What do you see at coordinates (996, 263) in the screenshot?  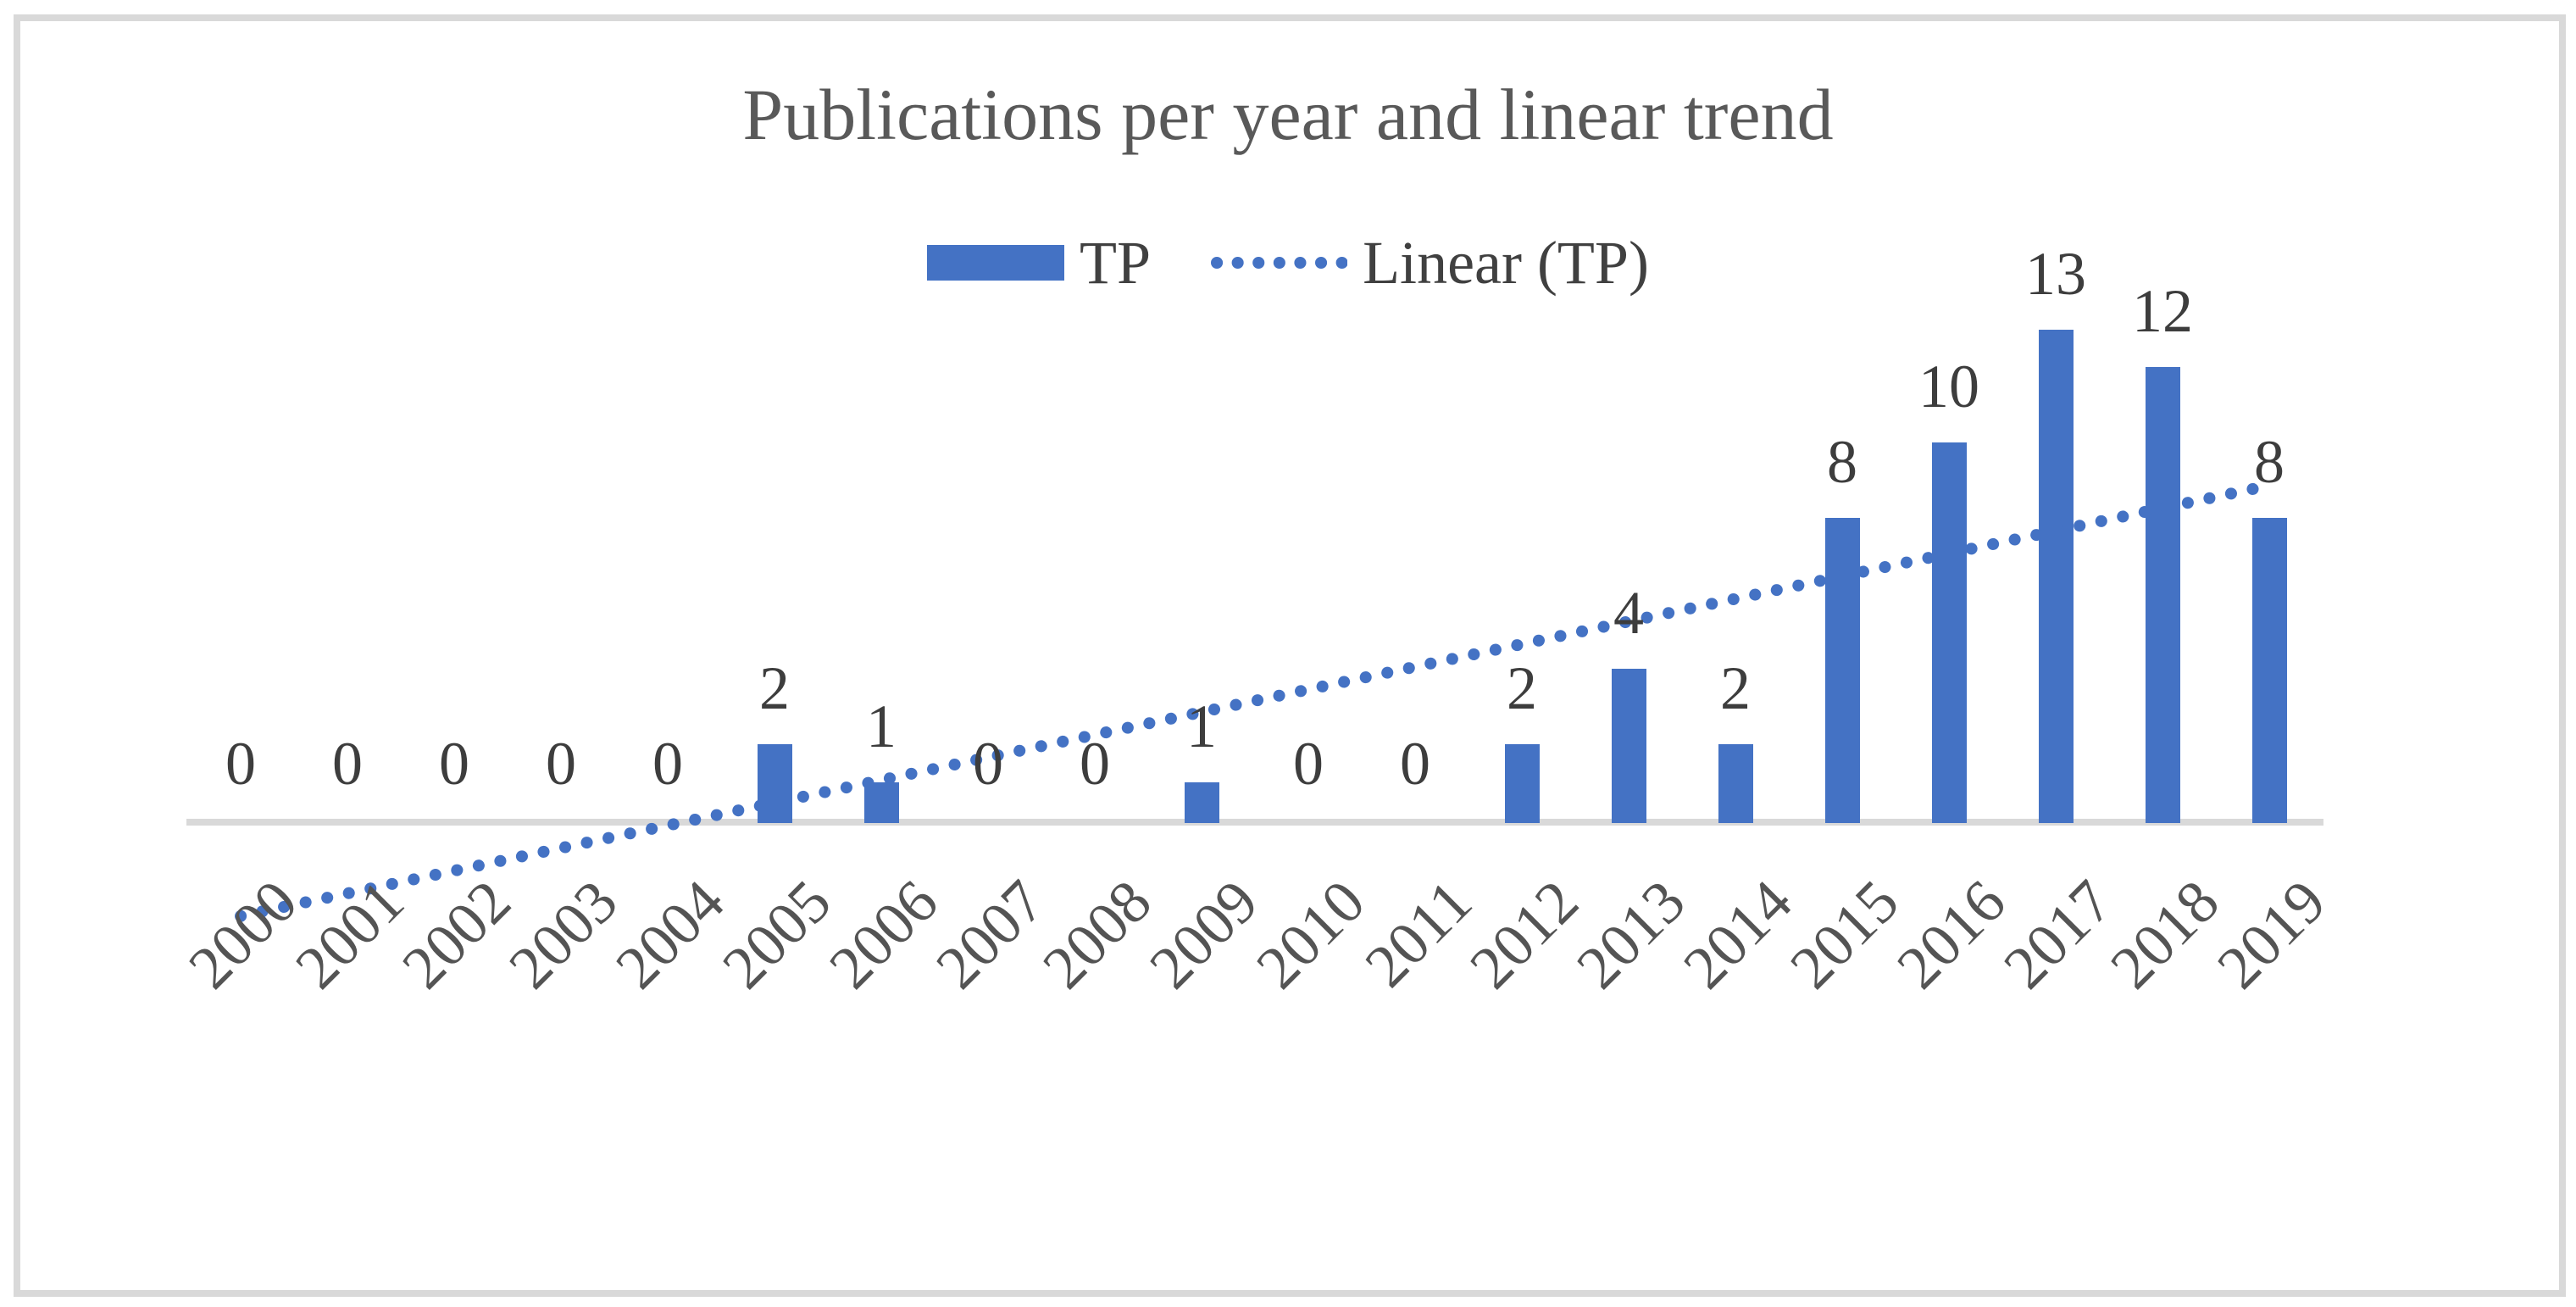 I see `legend-bar-swatch` at bounding box center [996, 263].